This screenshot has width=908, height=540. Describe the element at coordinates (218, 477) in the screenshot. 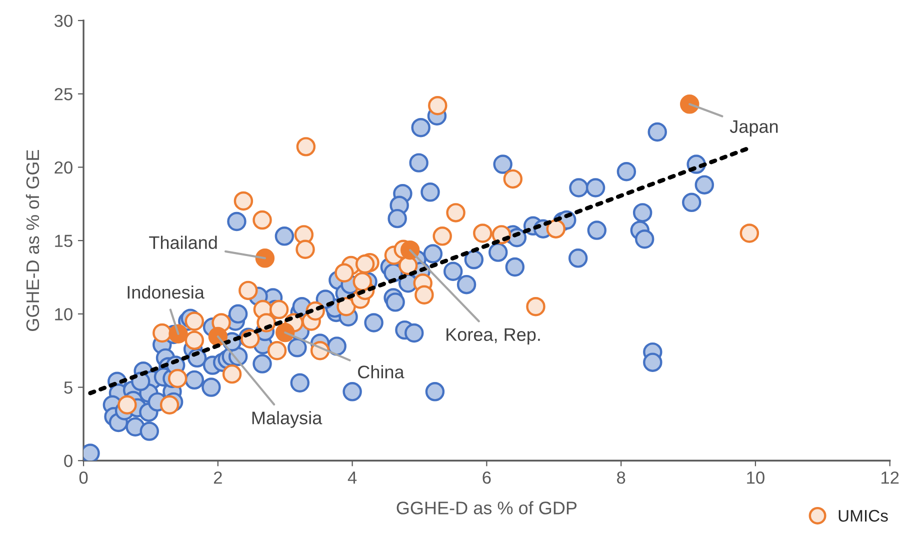

I see `x-tick-label: 2` at that location.